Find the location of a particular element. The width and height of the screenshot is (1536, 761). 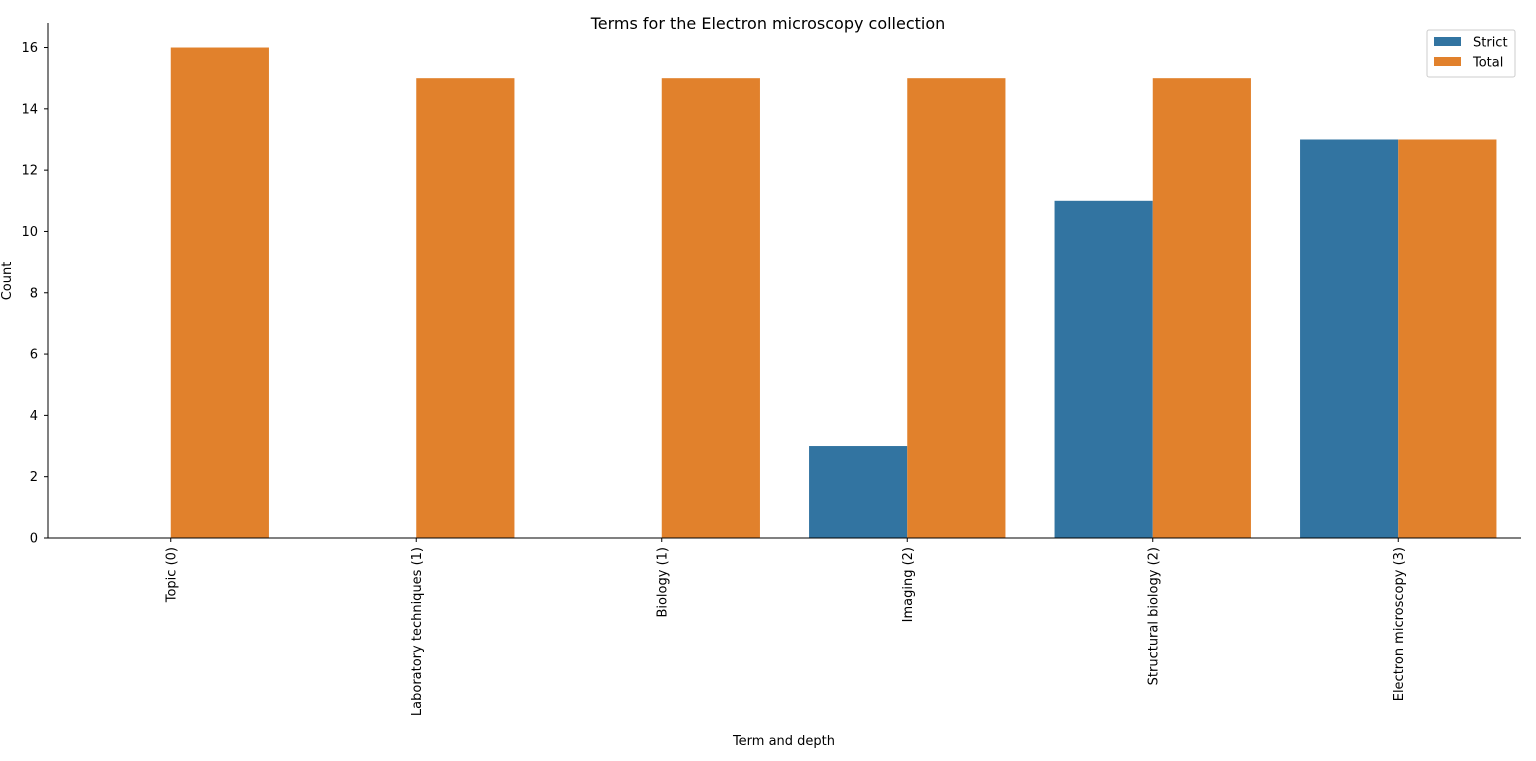

y-tick-label: 6 is located at coordinates (34, 355).